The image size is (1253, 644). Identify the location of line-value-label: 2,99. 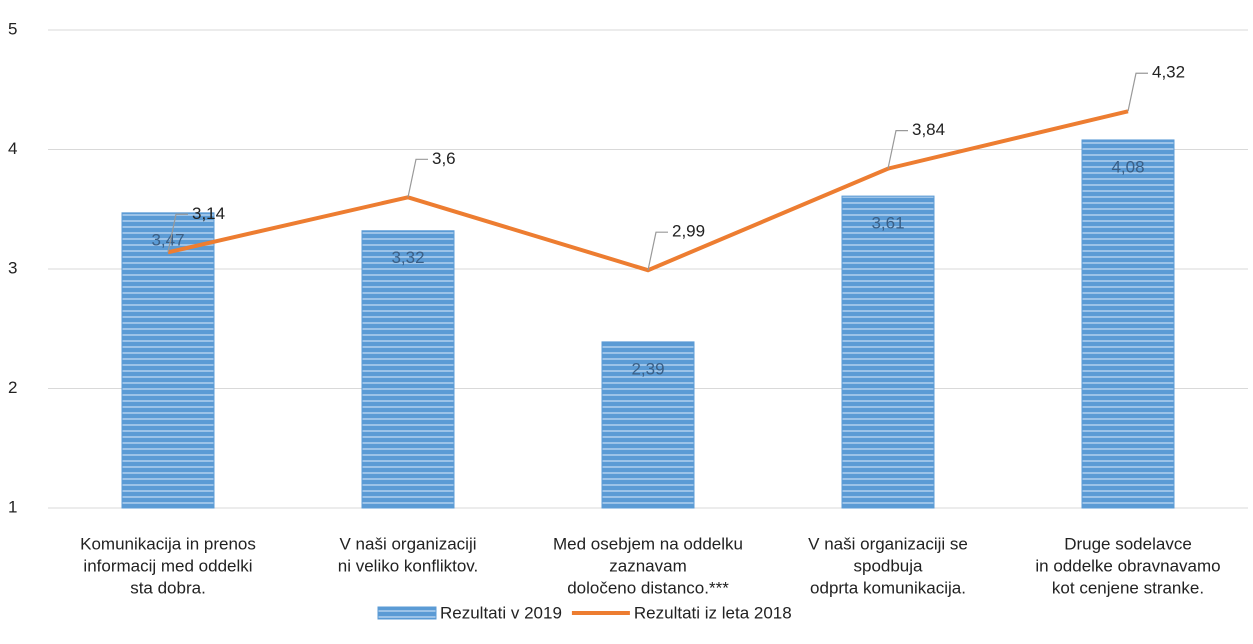
(688, 231).